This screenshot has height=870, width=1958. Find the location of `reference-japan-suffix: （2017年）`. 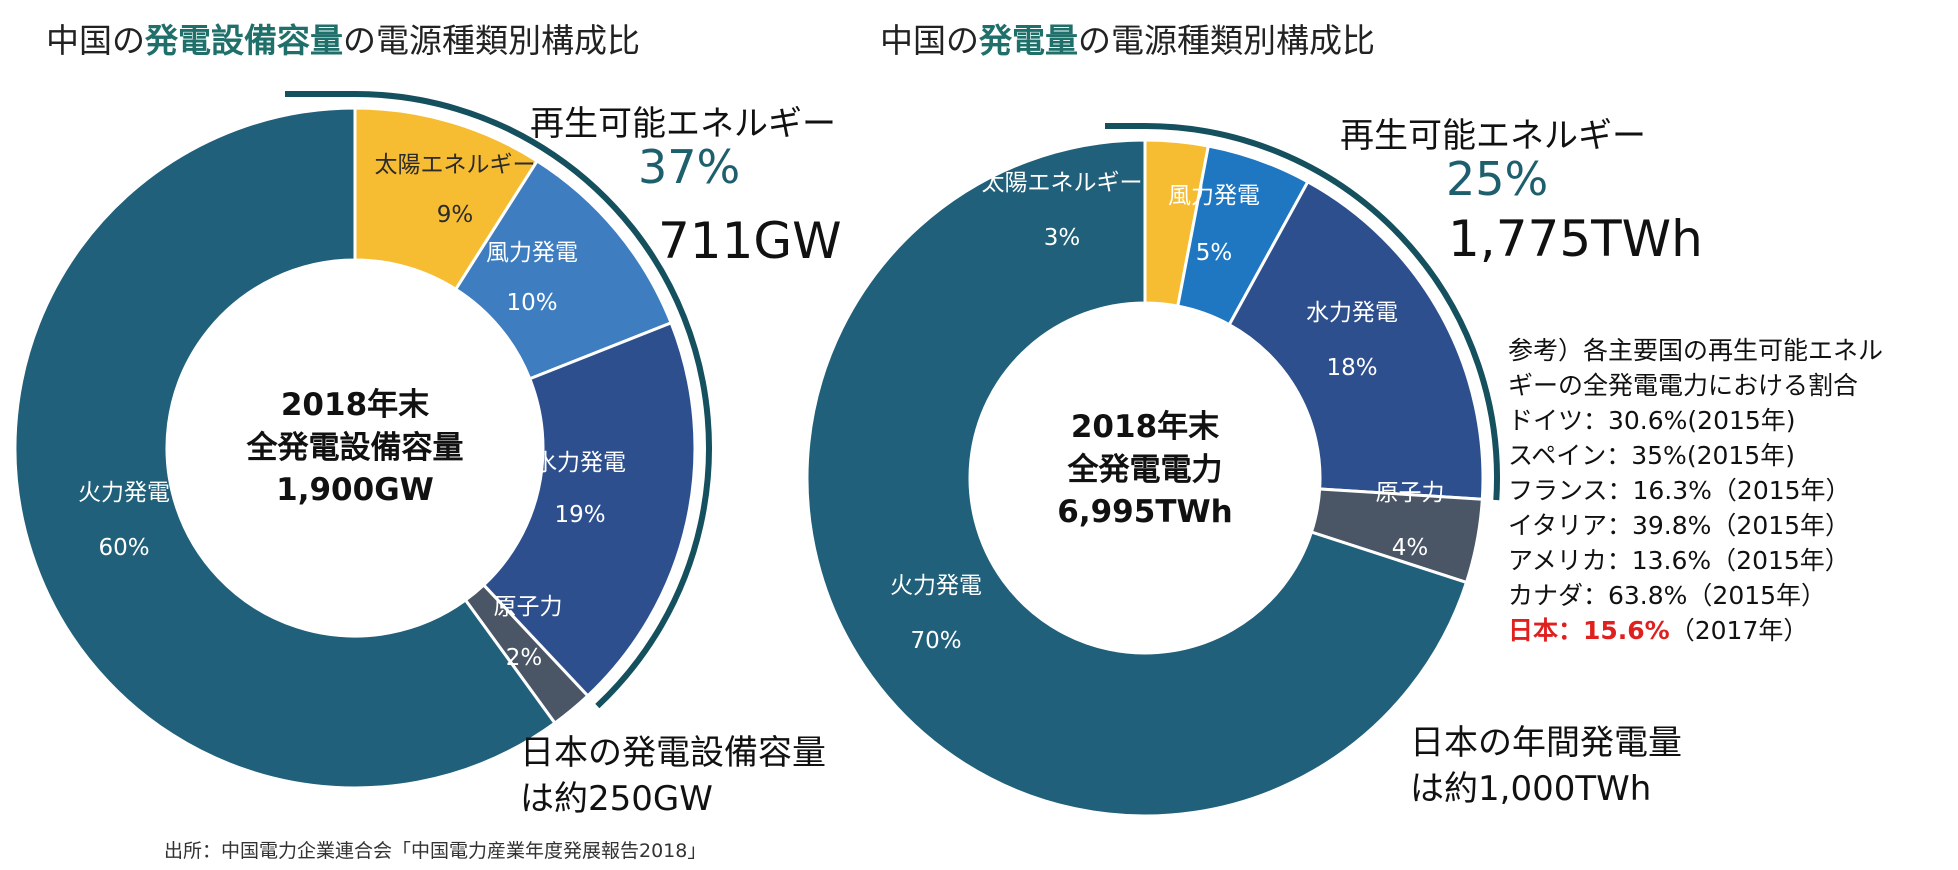

reference-japan-suffix: （2017年） is located at coordinates (1739, 630).